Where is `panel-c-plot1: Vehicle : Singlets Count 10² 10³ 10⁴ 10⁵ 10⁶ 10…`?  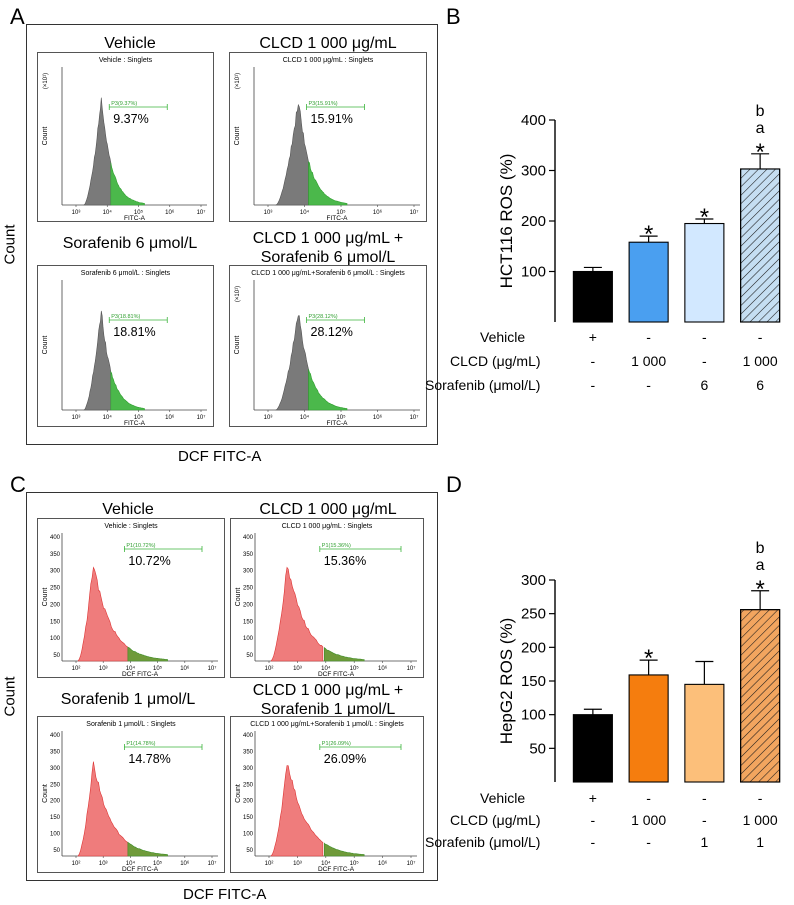
panel-c-plot1: Vehicle : Singlets Count 10² 10³ 10⁴ 10⁵ 10⁶ 10… is located at coordinates (131, 598).